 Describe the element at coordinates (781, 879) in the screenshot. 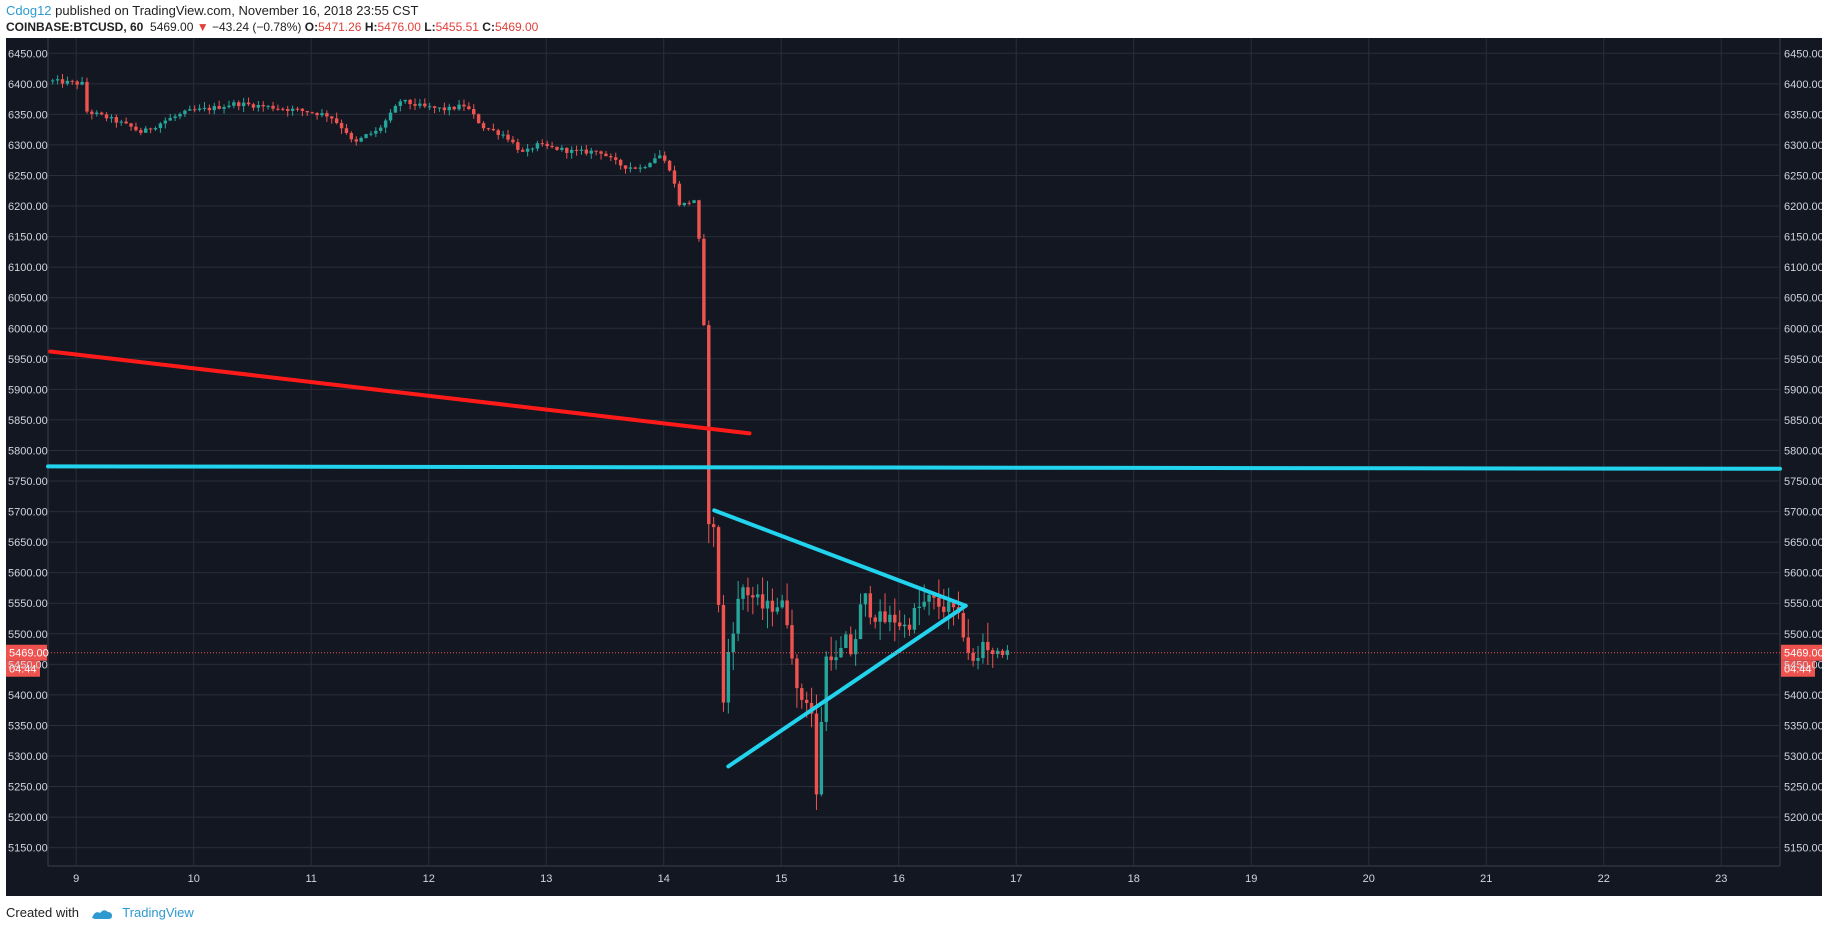

I see `x-tick-label: 15` at that location.